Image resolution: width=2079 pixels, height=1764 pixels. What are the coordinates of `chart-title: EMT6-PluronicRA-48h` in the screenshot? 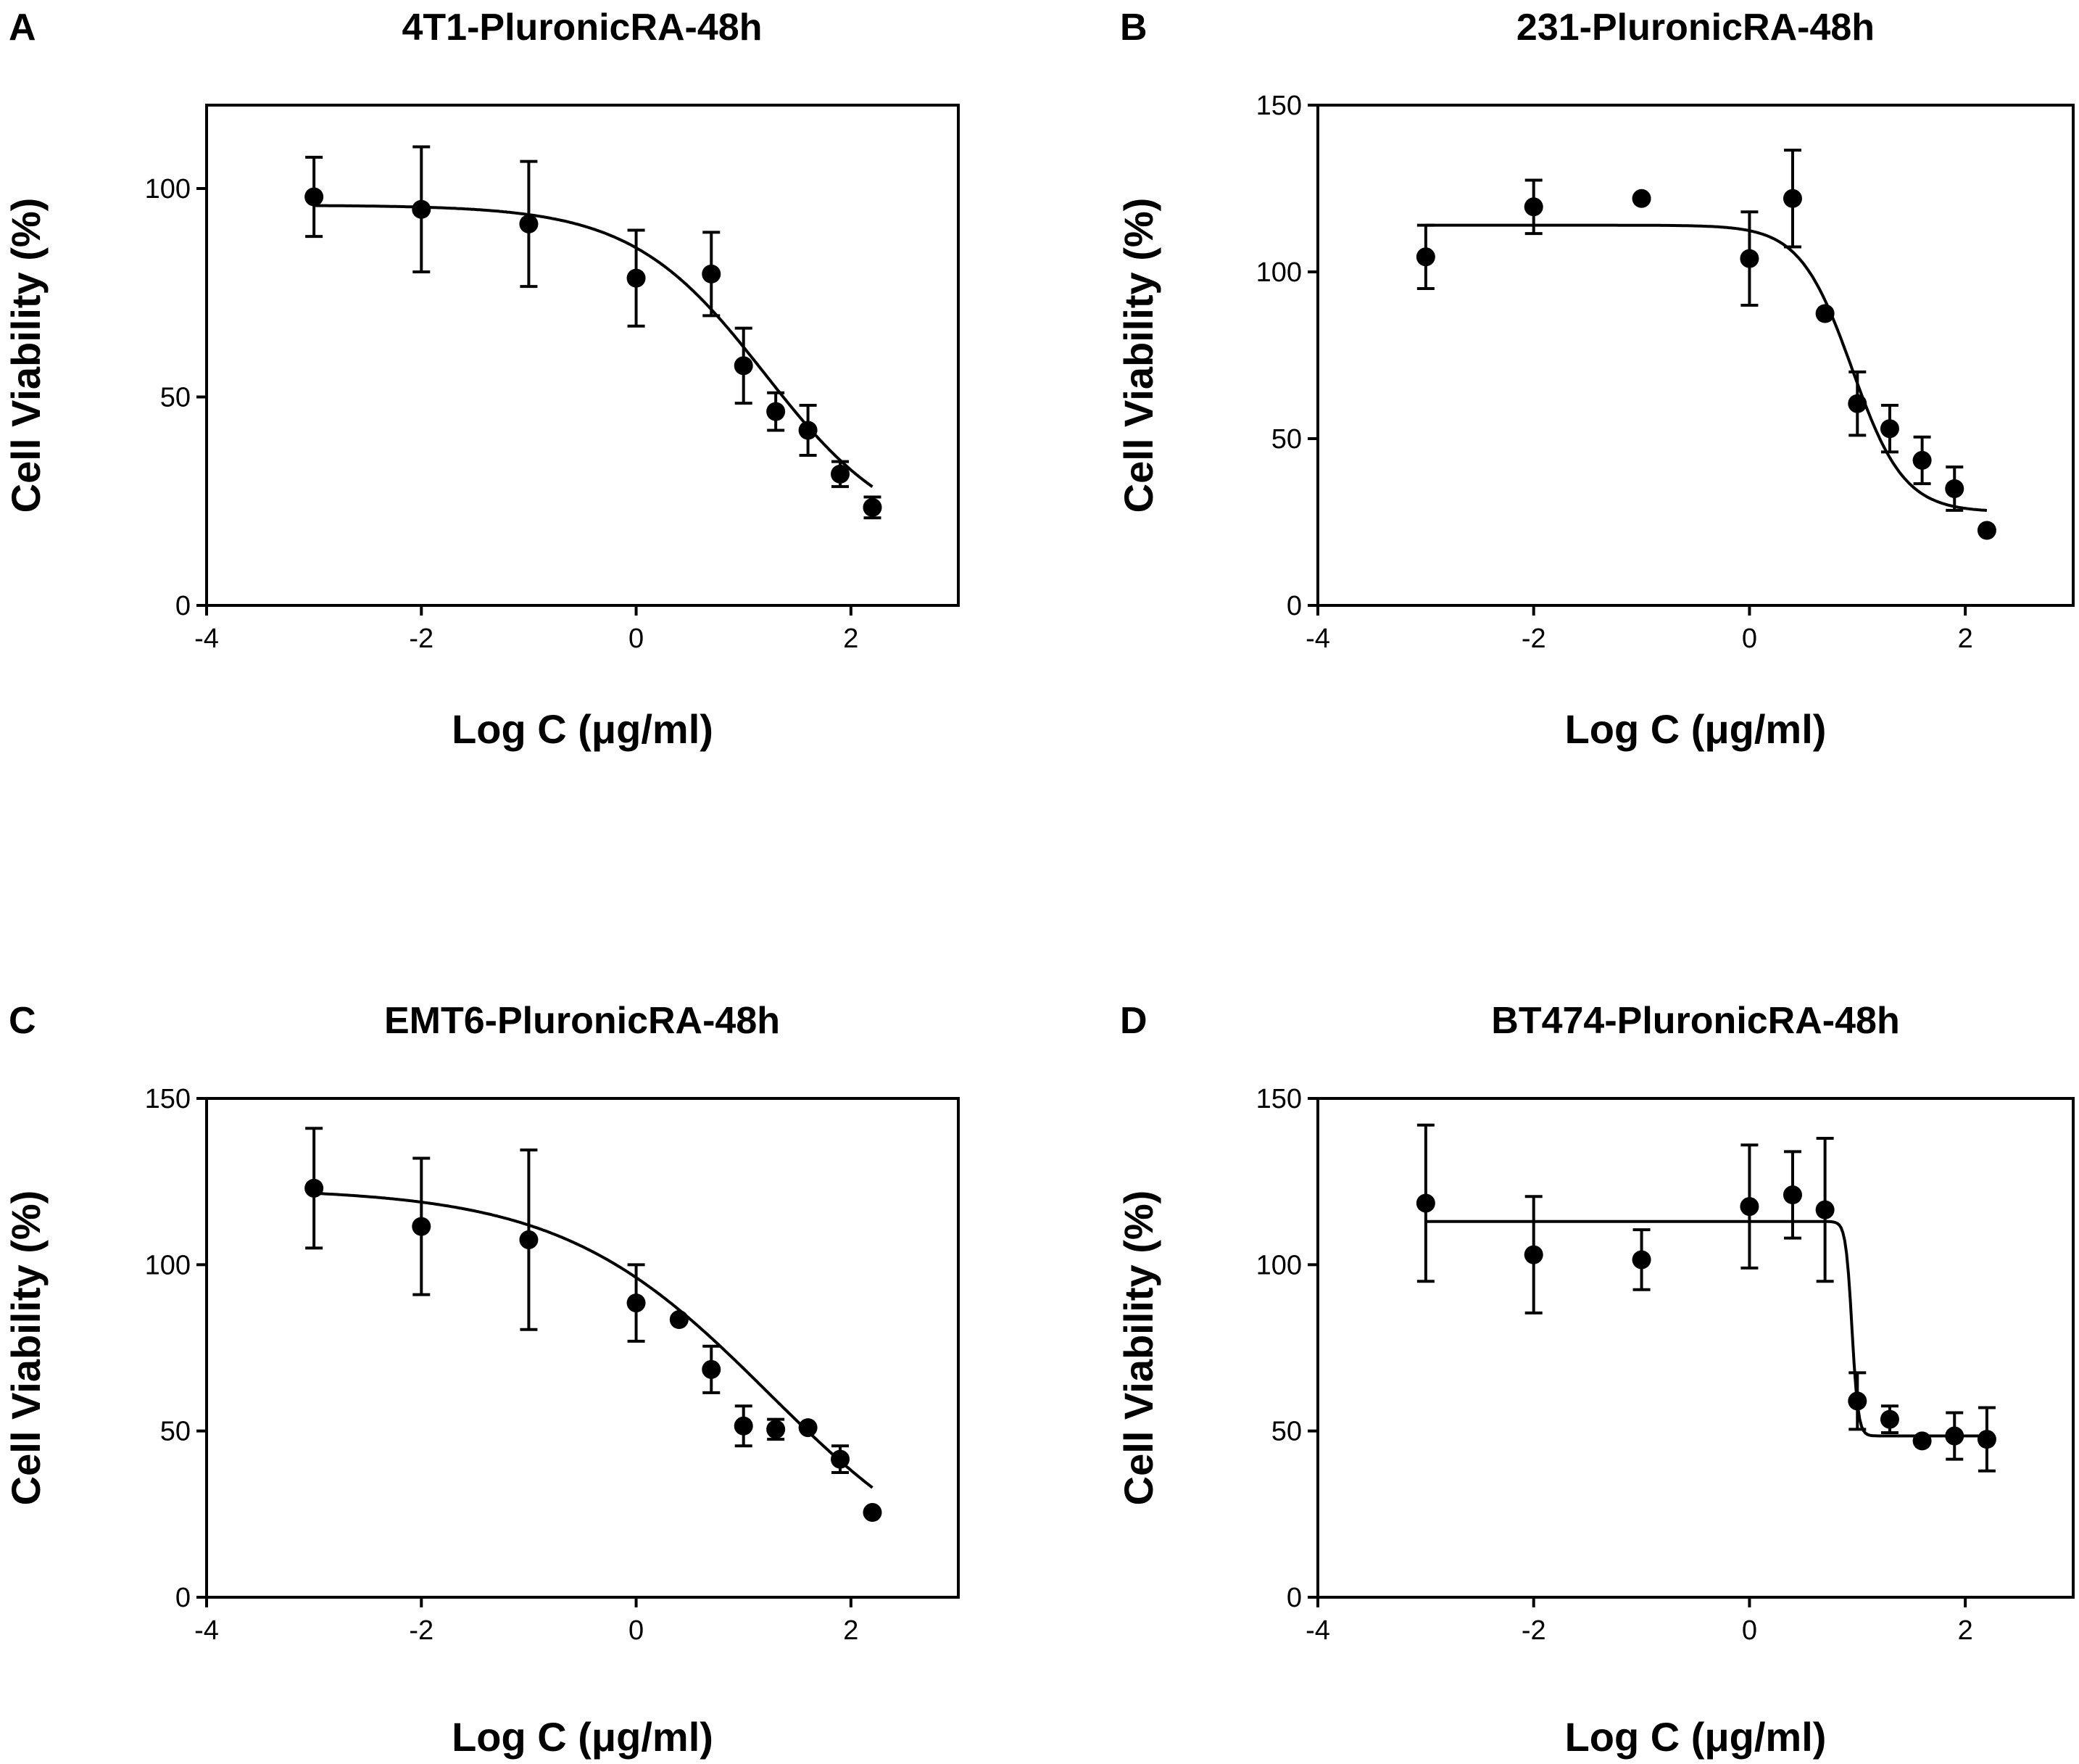 It's located at (582, 1021).